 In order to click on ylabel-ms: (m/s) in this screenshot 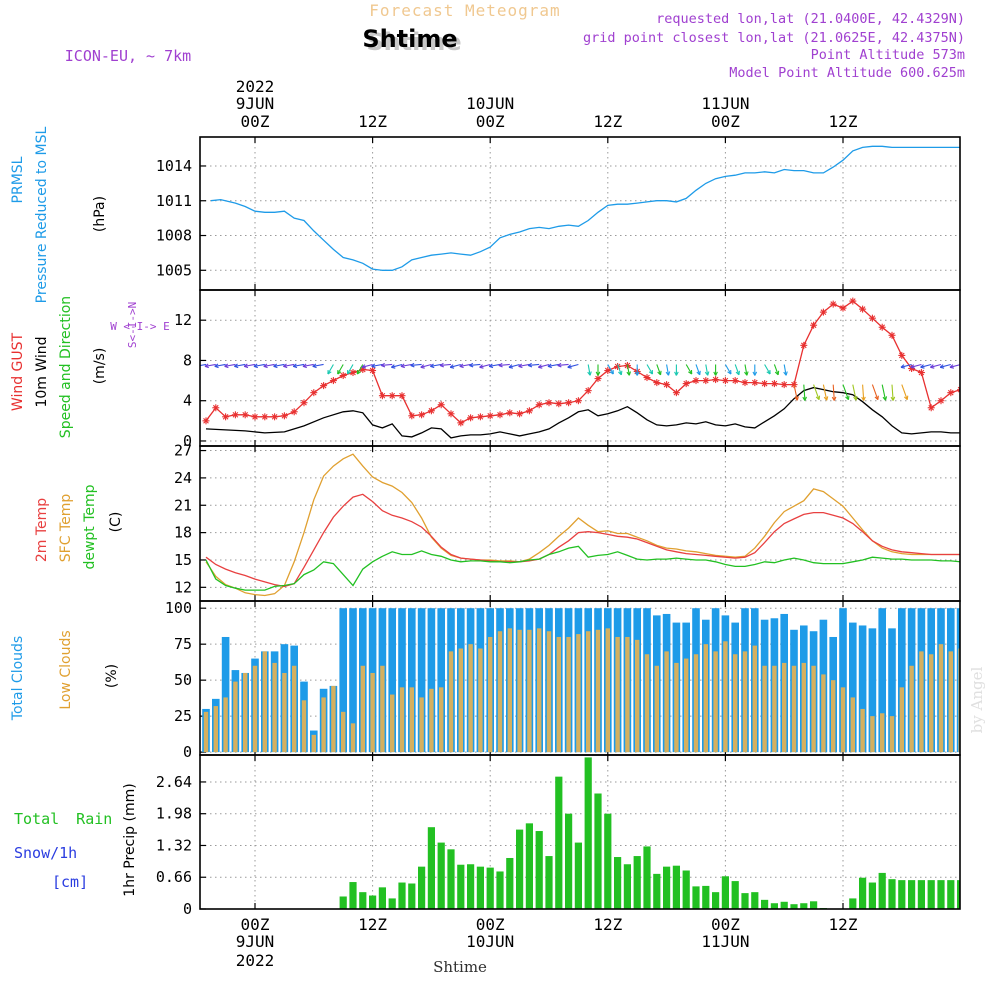, I will do `click(100, 366)`.